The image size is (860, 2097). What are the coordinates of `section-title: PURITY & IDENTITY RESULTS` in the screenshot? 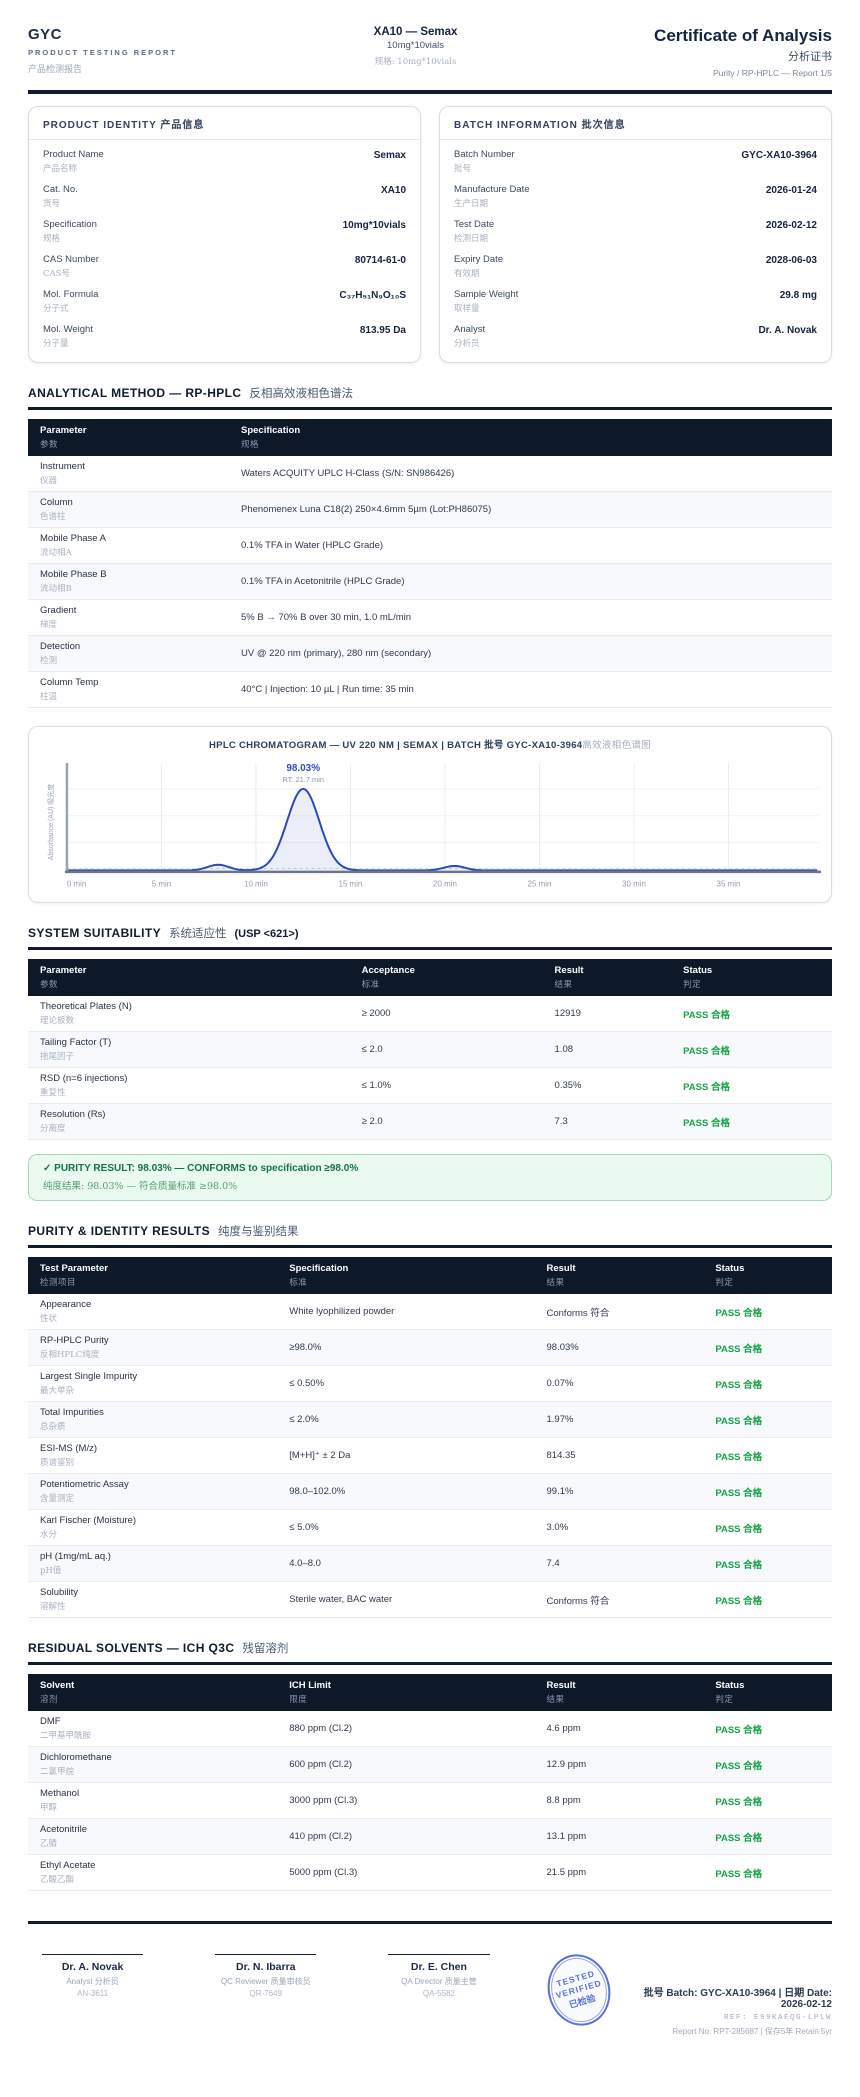 It's located at (119, 1231).